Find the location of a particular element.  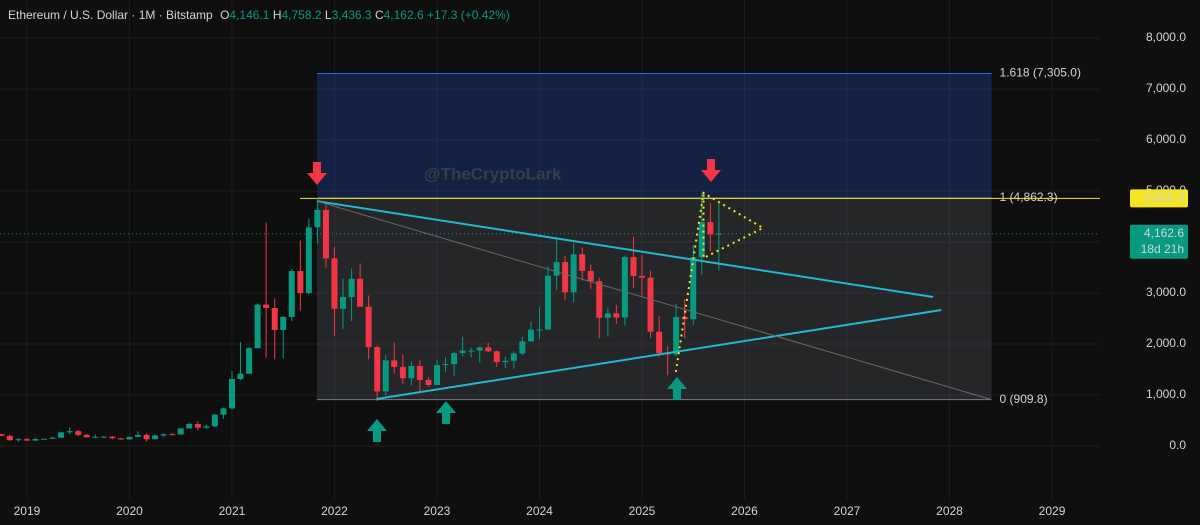

x-tick-label: 2023 is located at coordinates (437, 511).